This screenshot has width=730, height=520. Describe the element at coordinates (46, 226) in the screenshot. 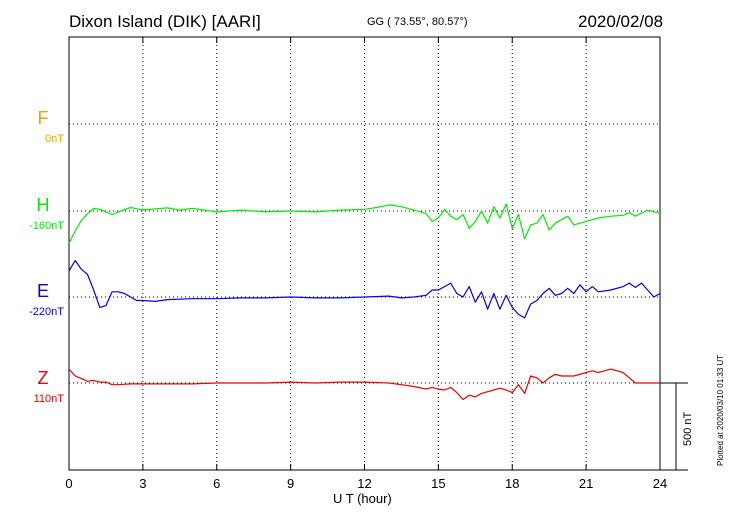

I see `series-offset-h: -160nT` at that location.